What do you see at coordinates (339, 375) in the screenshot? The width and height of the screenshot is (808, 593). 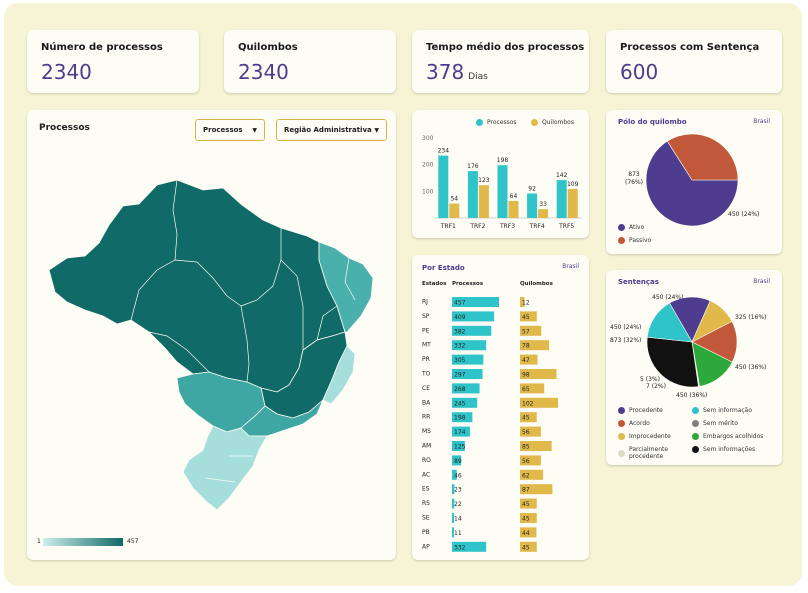 I see `map-region-east-coast` at bounding box center [339, 375].